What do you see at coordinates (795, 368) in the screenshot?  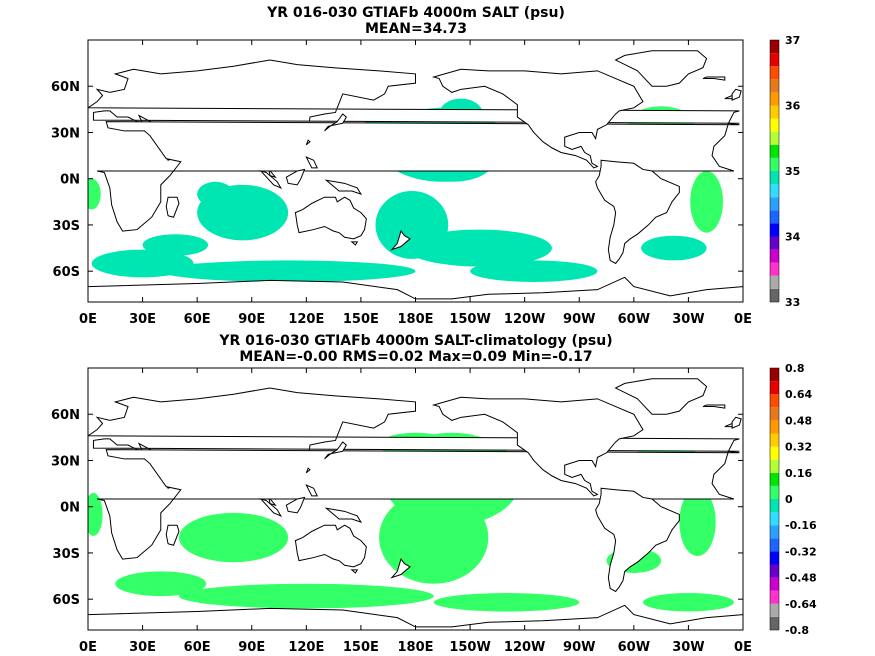 I see `colorbar-label: 0.8` at bounding box center [795, 368].